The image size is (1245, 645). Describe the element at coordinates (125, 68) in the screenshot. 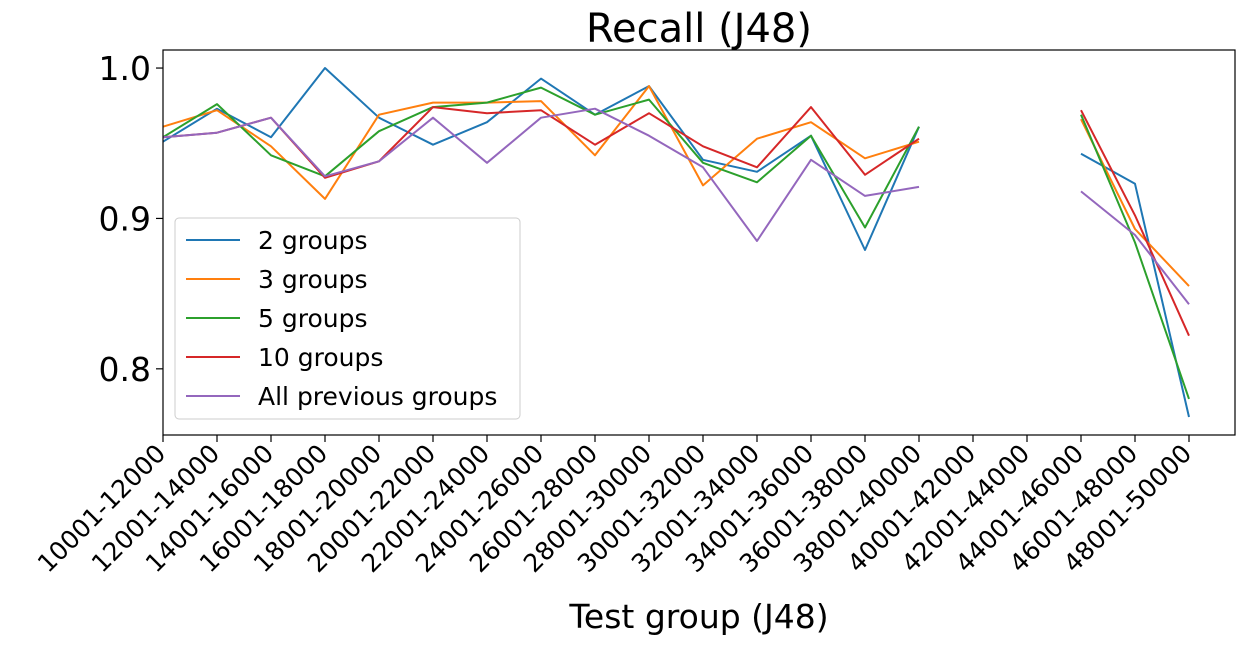

I see `y-tick-label: 1.0` at that location.